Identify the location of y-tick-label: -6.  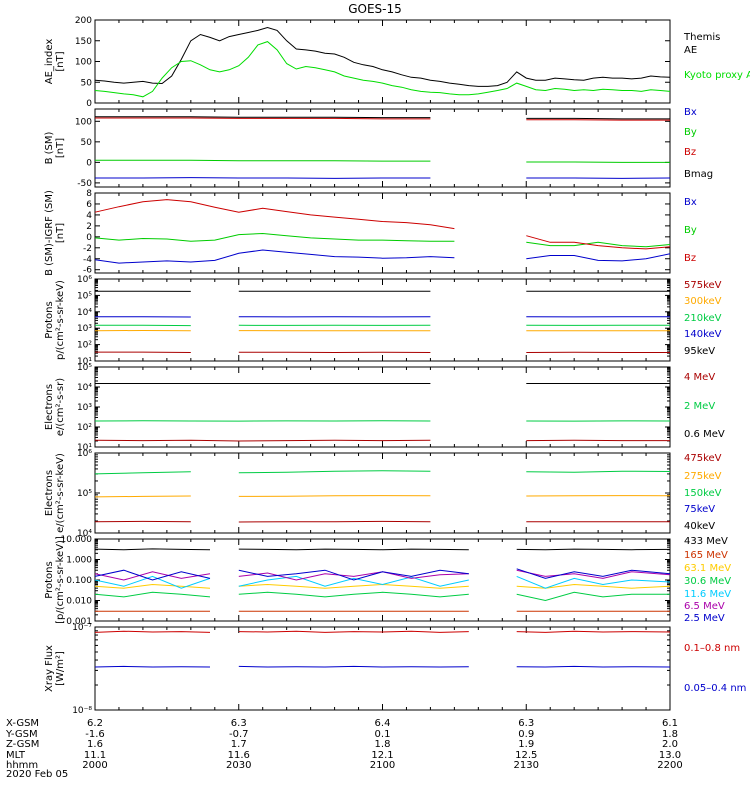
(87, 271).